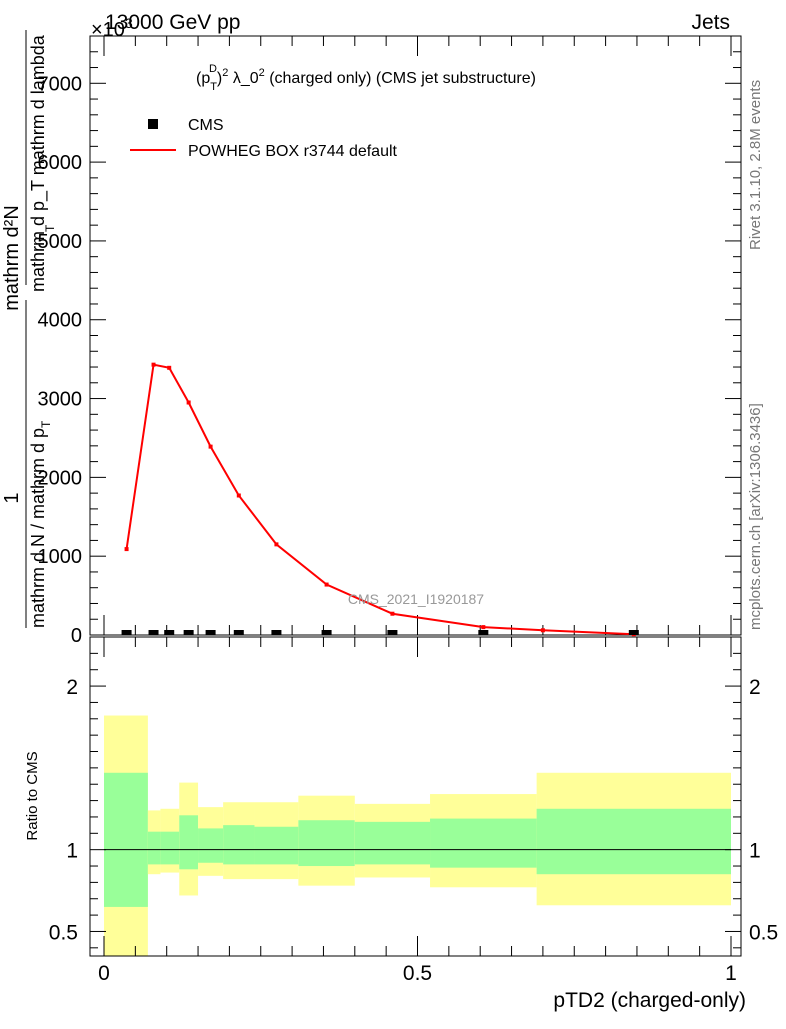 Image resolution: width=786 pixels, height=1029 pixels. Describe the element at coordinates (40, 524) in the screenshot. I see `ylabel-prefix-den: mathrm d N / mathrm d pT` at that location.